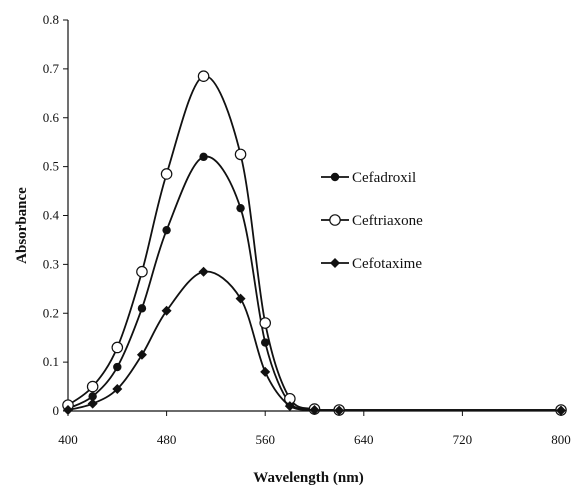  Describe the element at coordinates (51, 68) in the screenshot. I see `y-tick-label: 0.7` at that location.